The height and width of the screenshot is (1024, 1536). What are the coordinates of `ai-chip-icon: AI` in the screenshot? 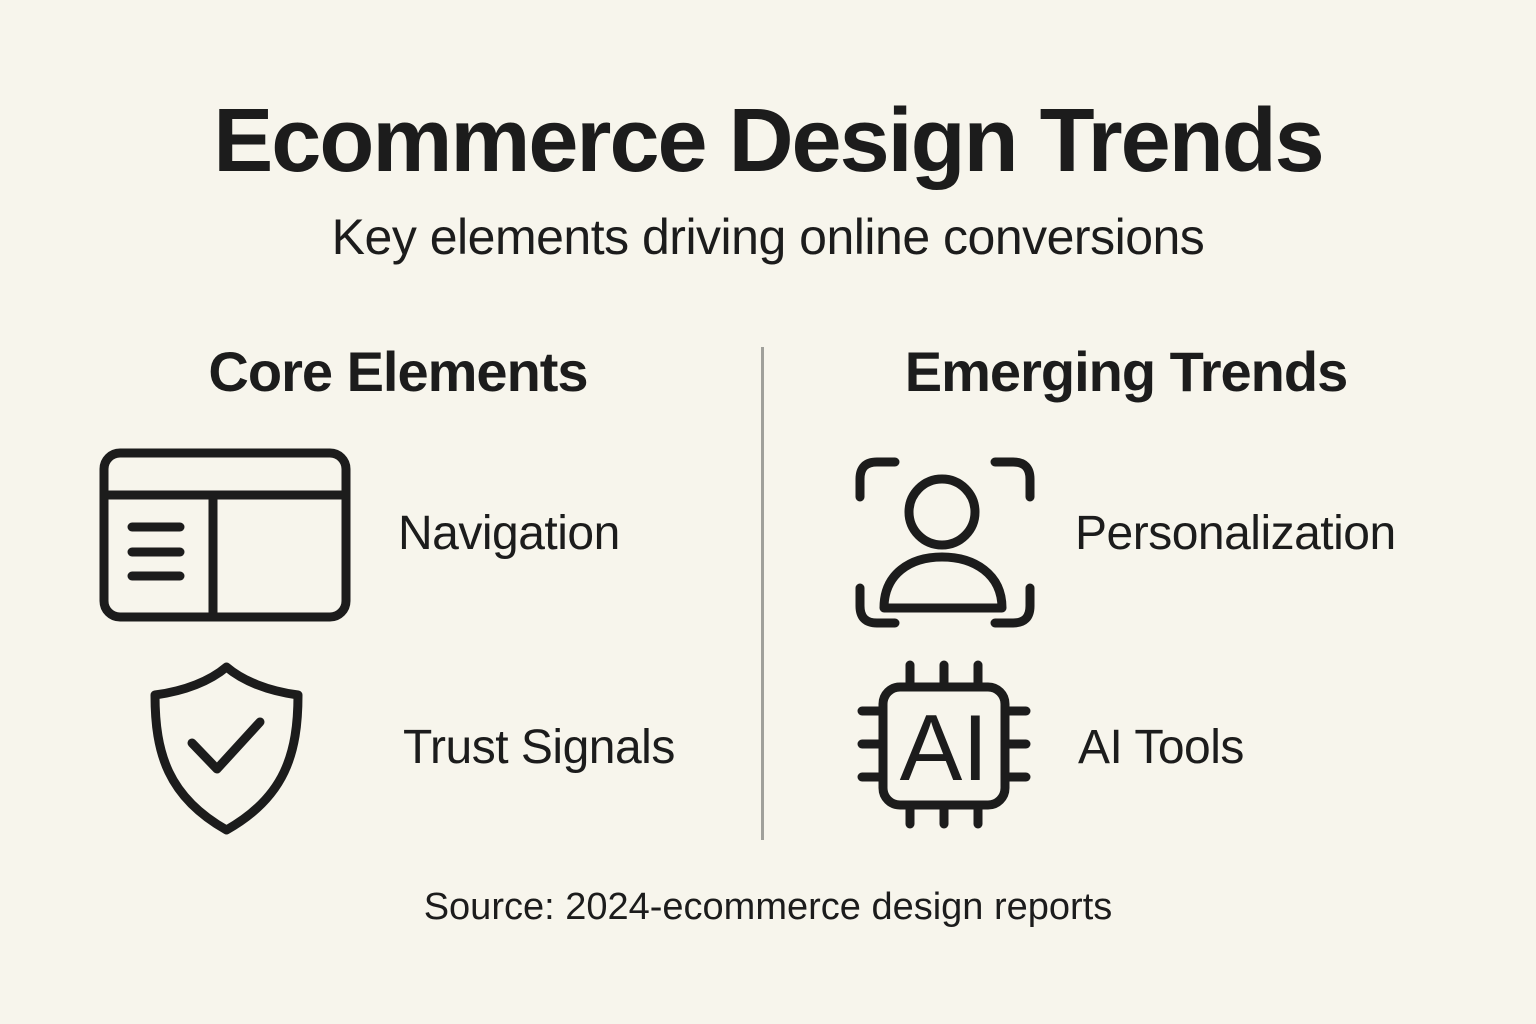 It's located at (944, 744).